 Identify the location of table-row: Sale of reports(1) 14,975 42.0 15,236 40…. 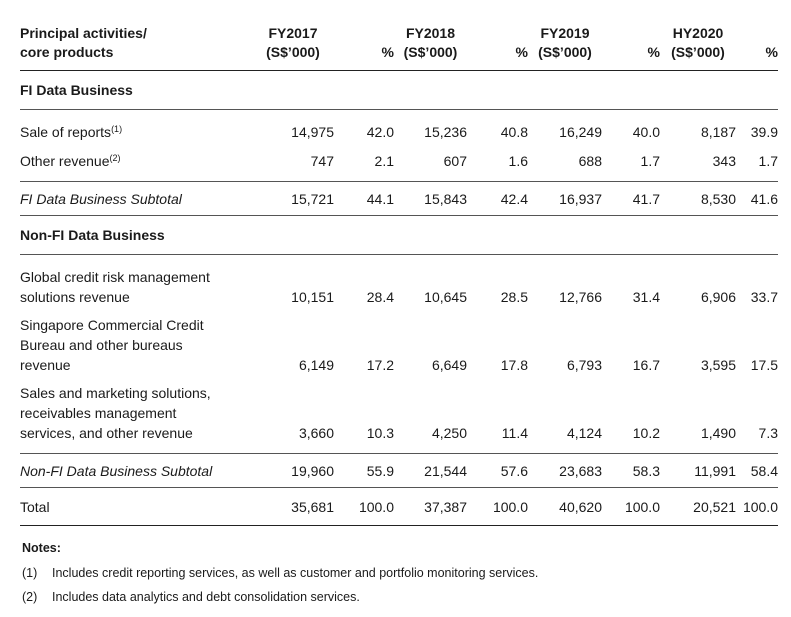
(399, 126).